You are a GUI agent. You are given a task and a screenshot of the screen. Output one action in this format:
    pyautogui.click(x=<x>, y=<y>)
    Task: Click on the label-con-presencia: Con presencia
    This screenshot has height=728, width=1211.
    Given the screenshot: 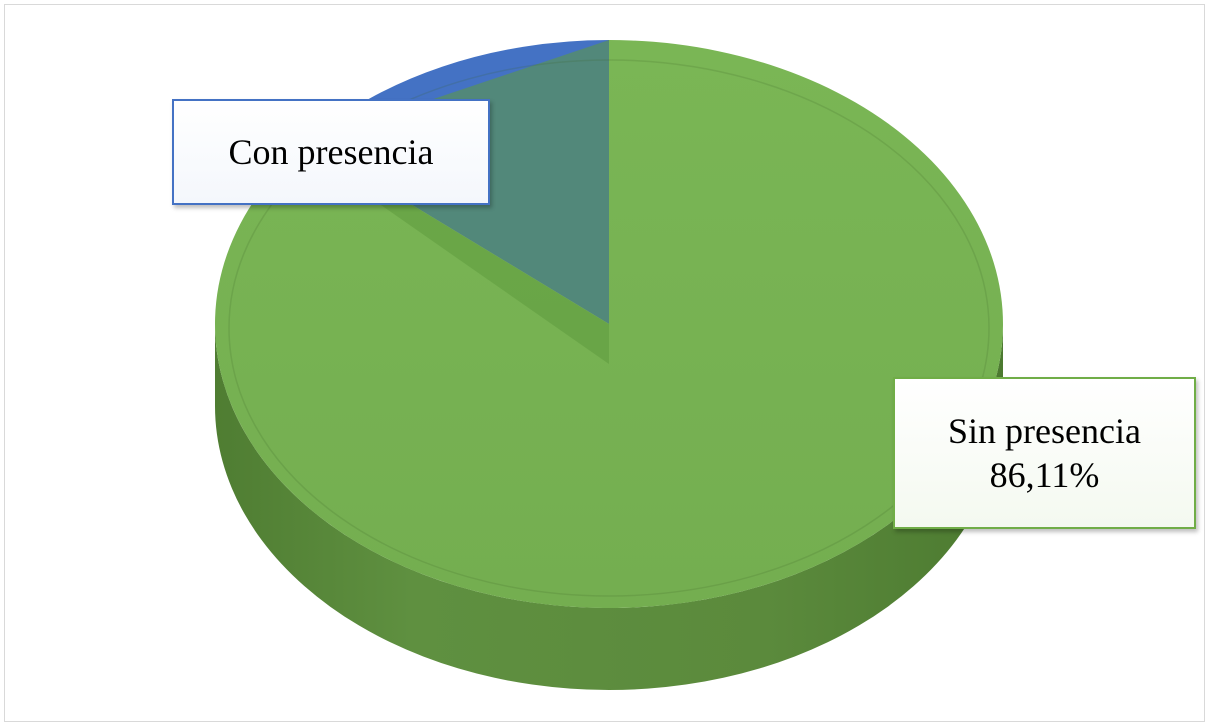 What is the action you would take?
    pyautogui.click(x=331, y=152)
    